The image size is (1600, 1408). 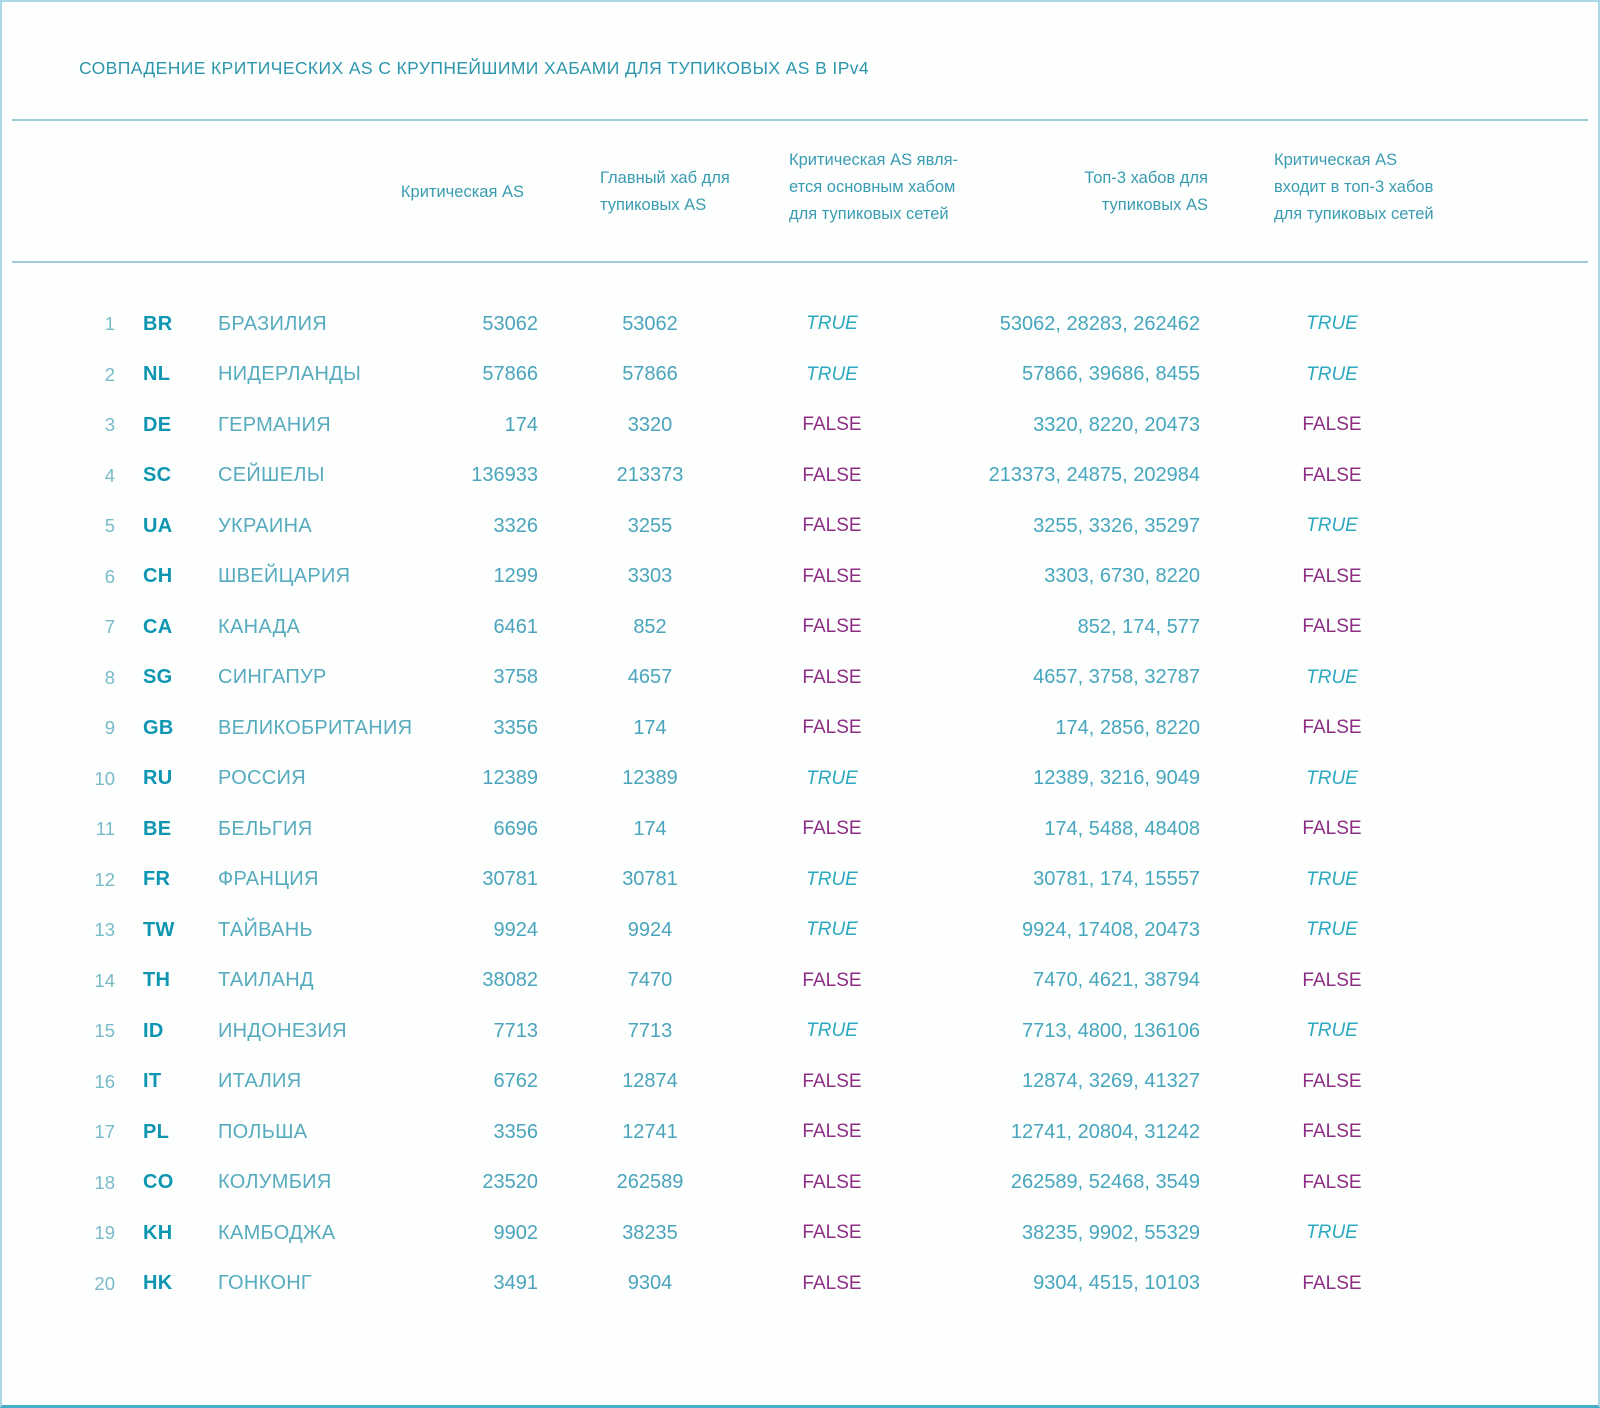 What do you see at coordinates (266, 980) in the screenshot?
I see `country-name: ТАИЛАНД` at bounding box center [266, 980].